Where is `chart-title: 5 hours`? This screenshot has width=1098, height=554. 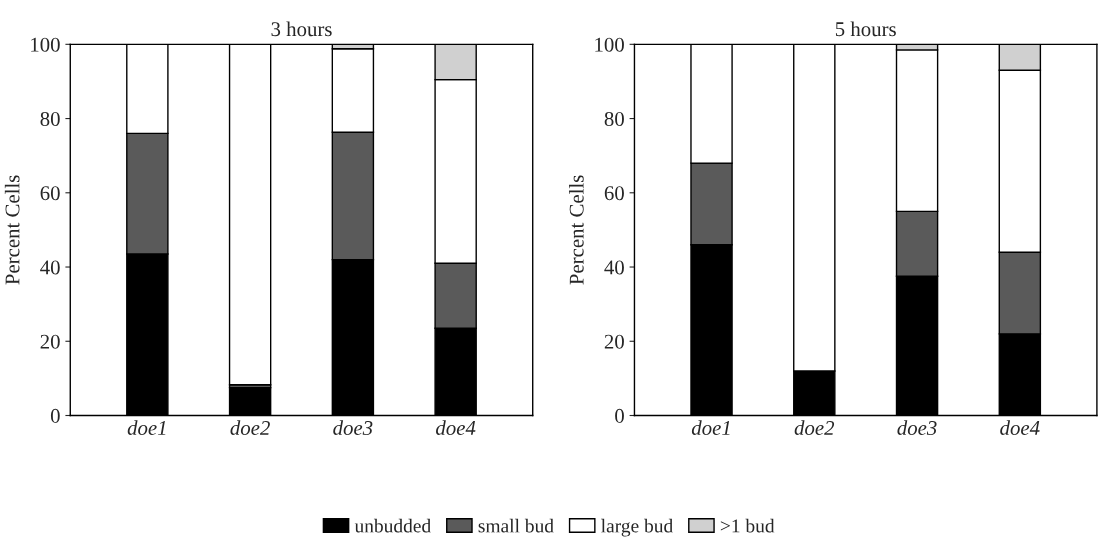
chart-title: 5 hours is located at coordinates (865, 29).